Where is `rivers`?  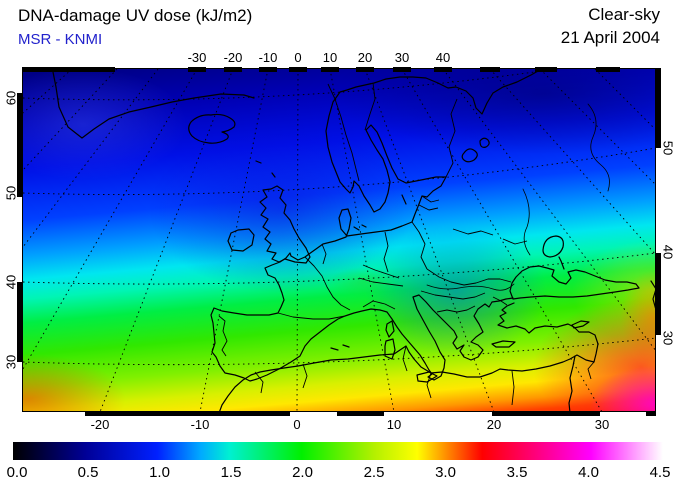 rivers is located at coordinates (518, 197).